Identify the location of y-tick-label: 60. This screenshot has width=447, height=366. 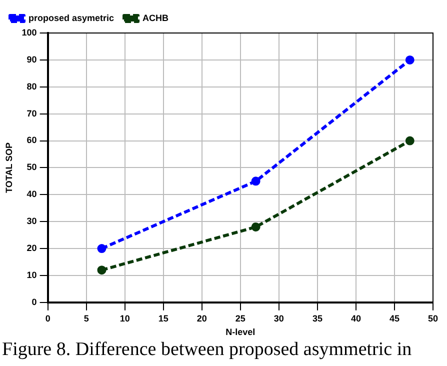
(31, 140).